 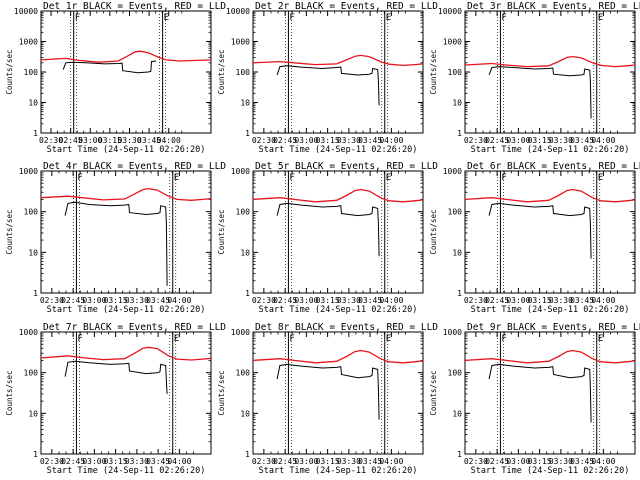 What do you see at coordinates (134, 6) in the screenshot?
I see `panel-title: Det 1r_BLACK = Events, RED = LLD` at bounding box center [134, 6].